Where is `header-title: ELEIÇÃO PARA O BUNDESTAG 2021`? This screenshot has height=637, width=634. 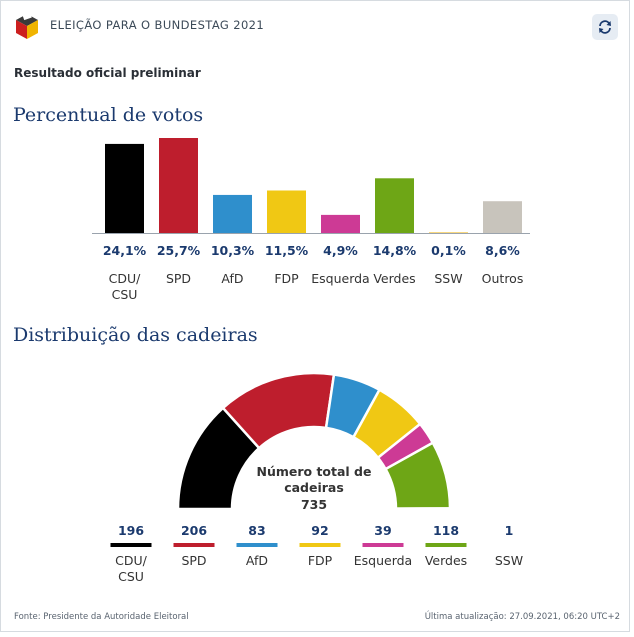
header-title: ELEIÇÃO PARA O BUNDESTAG 2021 is located at coordinates (157, 25).